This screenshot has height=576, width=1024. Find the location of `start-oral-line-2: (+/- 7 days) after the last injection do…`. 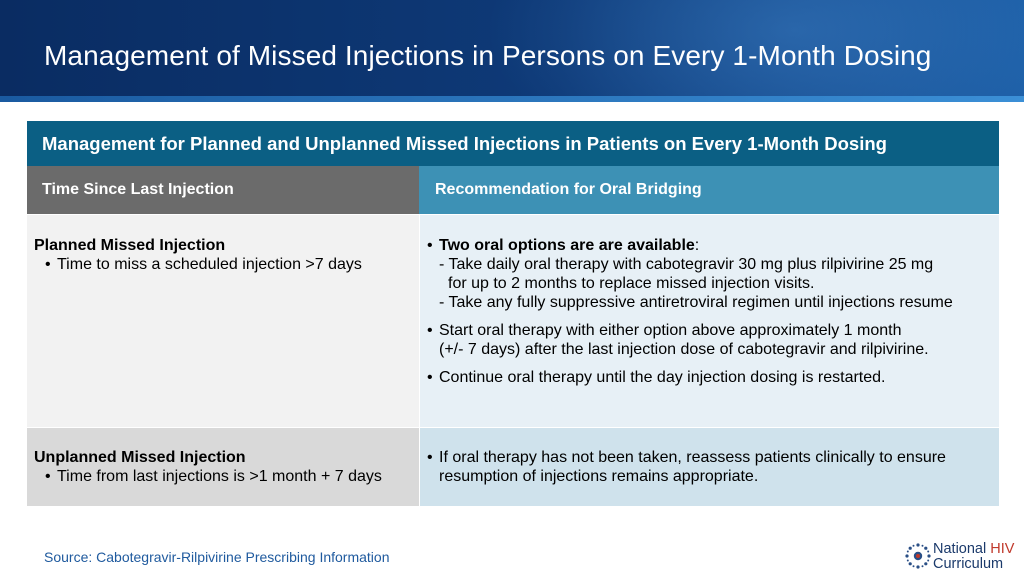

start-oral-line-2: (+/- 7 days) after the last injection do… is located at coordinates (684, 349).